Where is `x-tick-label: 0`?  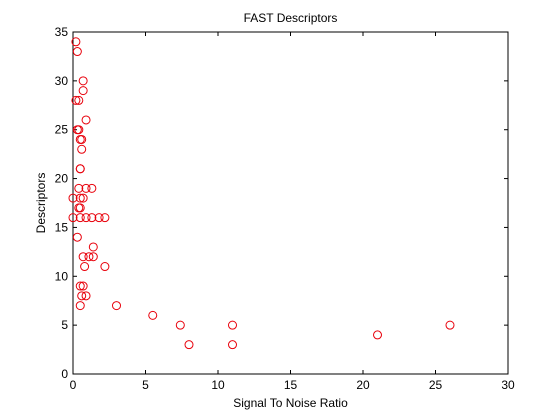 x-tick-label: 0 is located at coordinates (73, 385).